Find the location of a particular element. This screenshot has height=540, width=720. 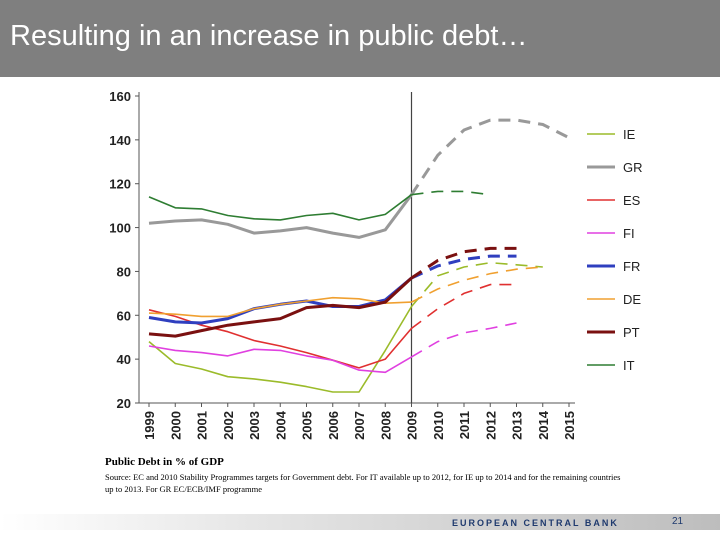

x-tick-label: 2008 is located at coordinates (385, 425).